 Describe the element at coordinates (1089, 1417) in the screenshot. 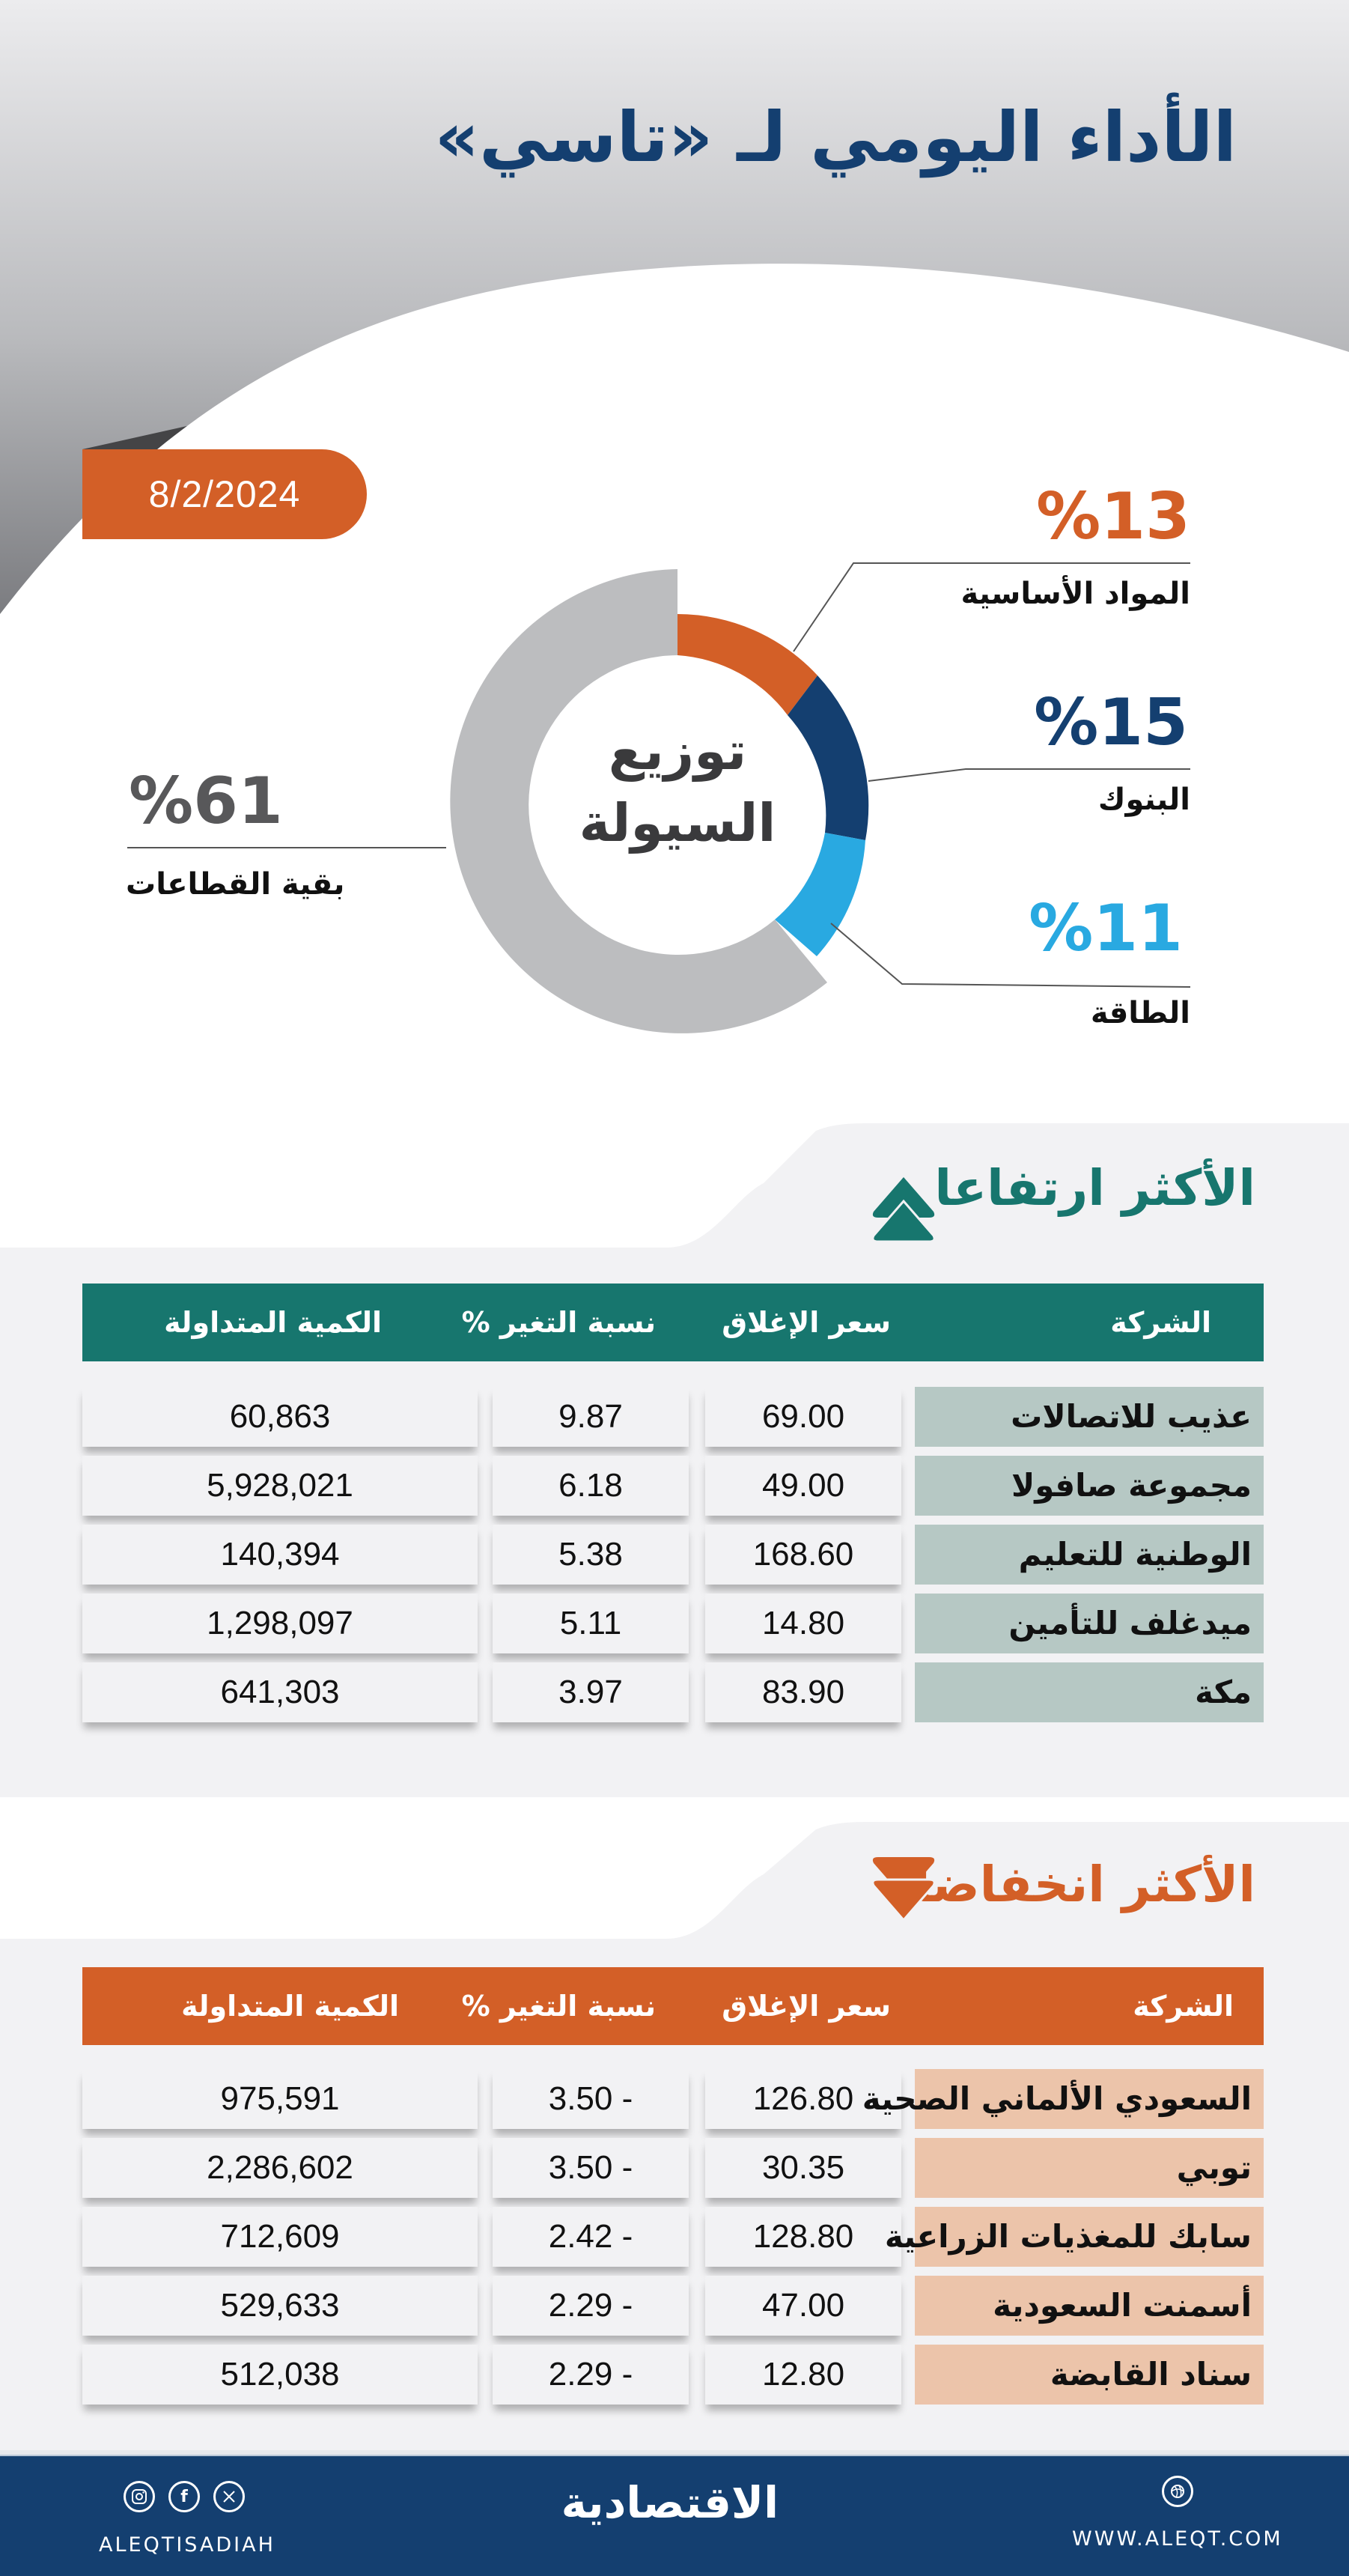

I see `company-cell: عذيب للاتصالات` at that location.